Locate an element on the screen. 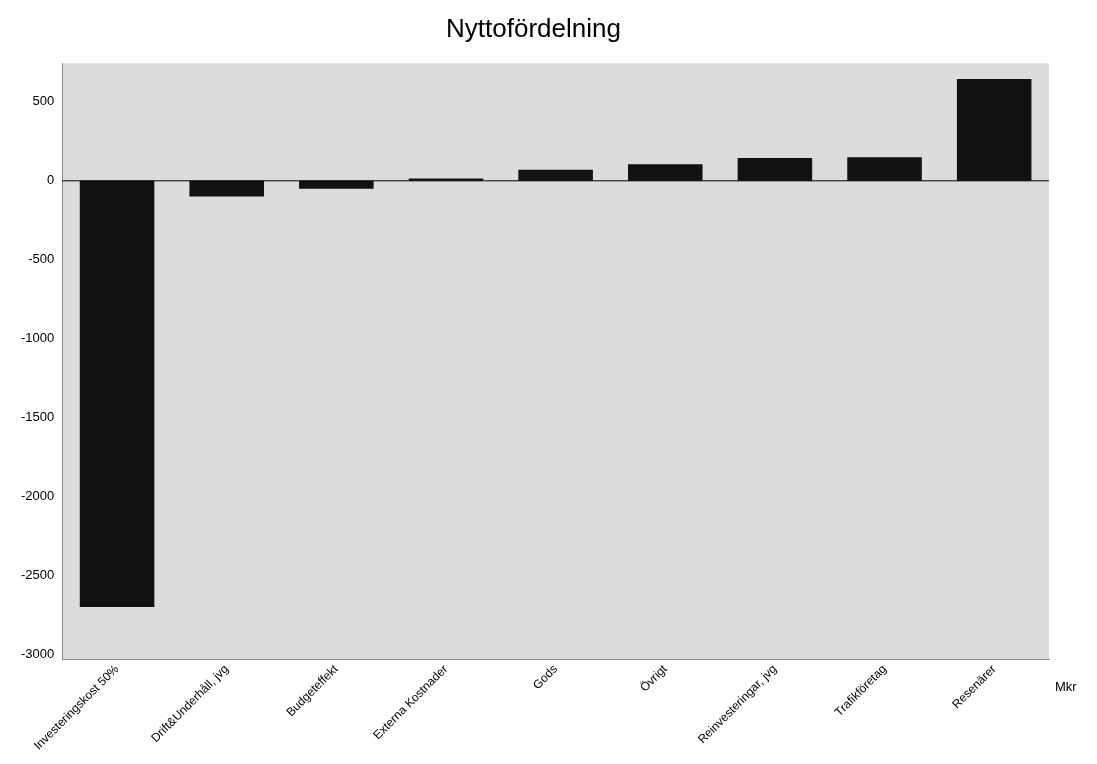  y-tick-label: 0 is located at coordinates (51, 180).